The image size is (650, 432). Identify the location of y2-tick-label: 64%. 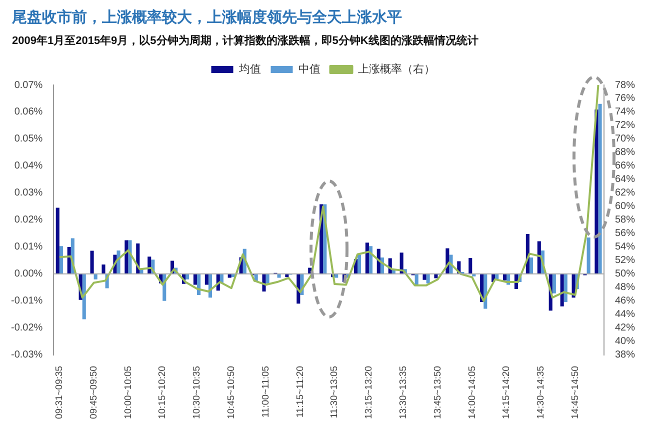
(625, 180).